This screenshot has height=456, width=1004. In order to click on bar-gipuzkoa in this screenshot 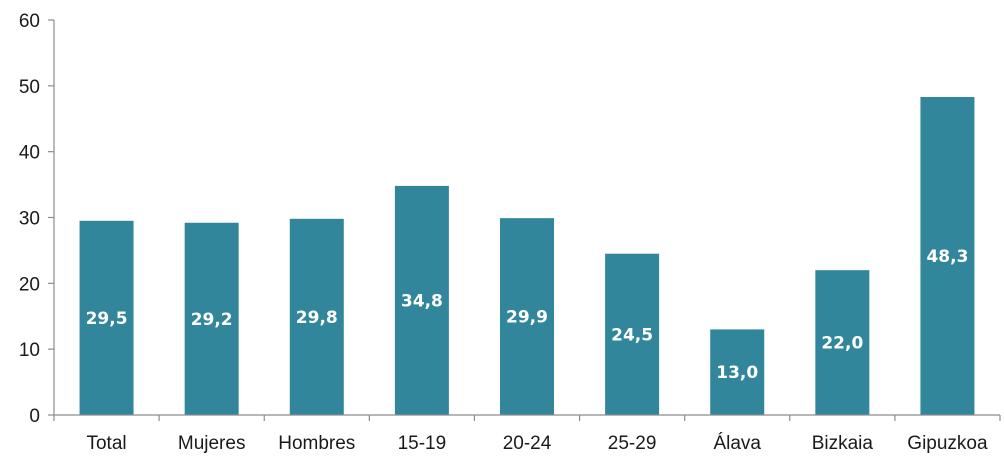, I will do `click(947, 256)`.